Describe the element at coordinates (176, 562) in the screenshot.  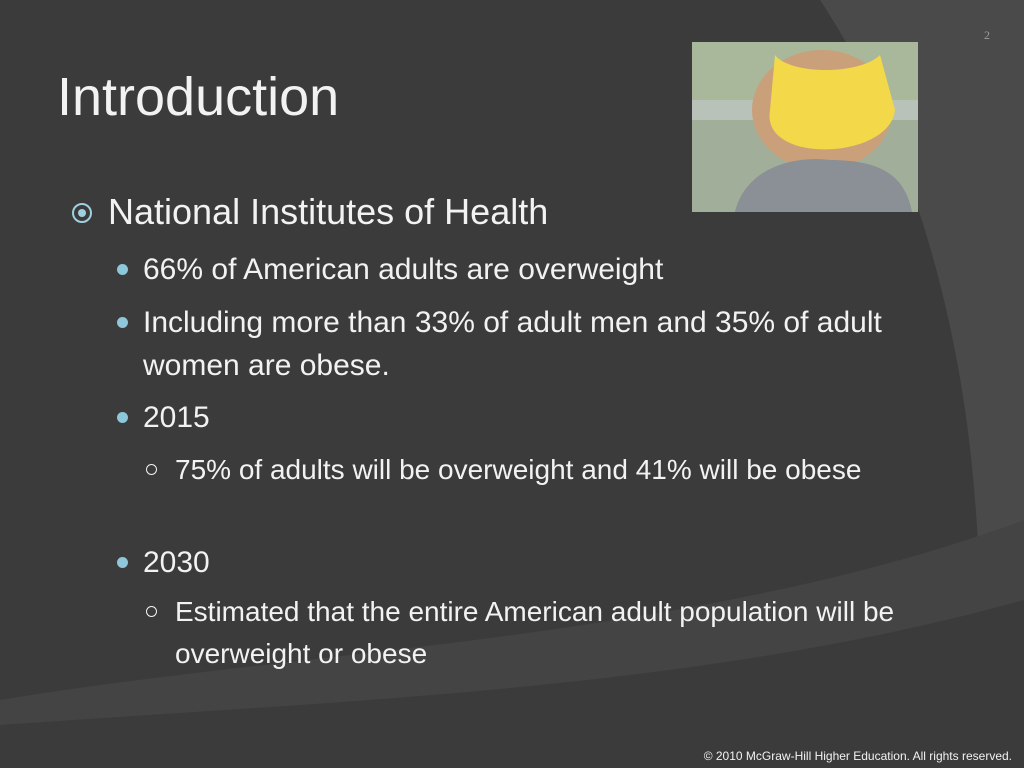
I see `bullet: 2030` at that location.